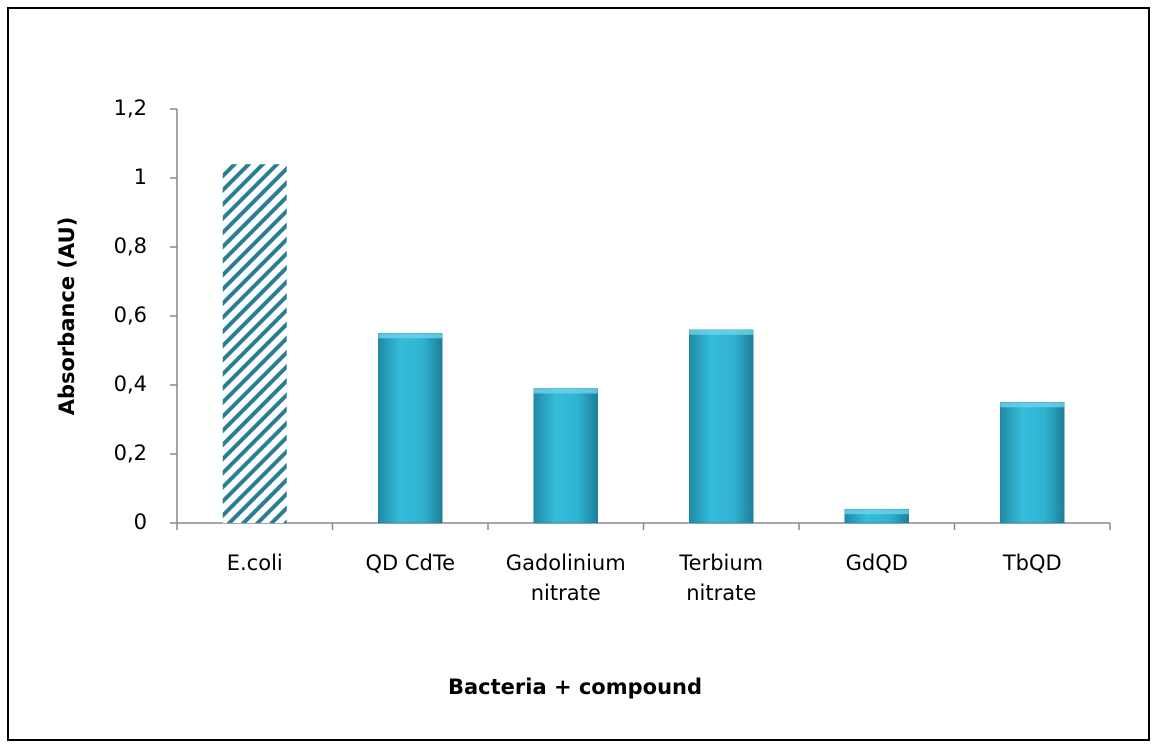 This screenshot has width=1157, height=746. I want to click on x-tick-label: Gadolinium nitrate, so click(565, 578).